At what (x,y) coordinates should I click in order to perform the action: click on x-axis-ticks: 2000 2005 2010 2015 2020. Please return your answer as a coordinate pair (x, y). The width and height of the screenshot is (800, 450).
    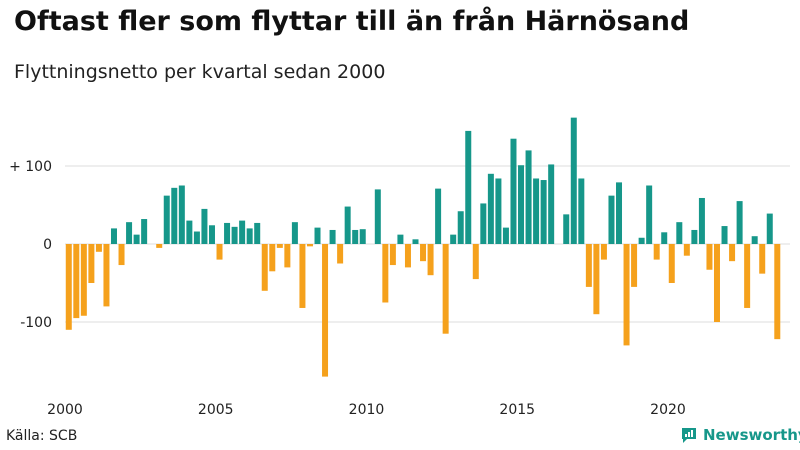
    Looking at the image, I should click on (366, 410).